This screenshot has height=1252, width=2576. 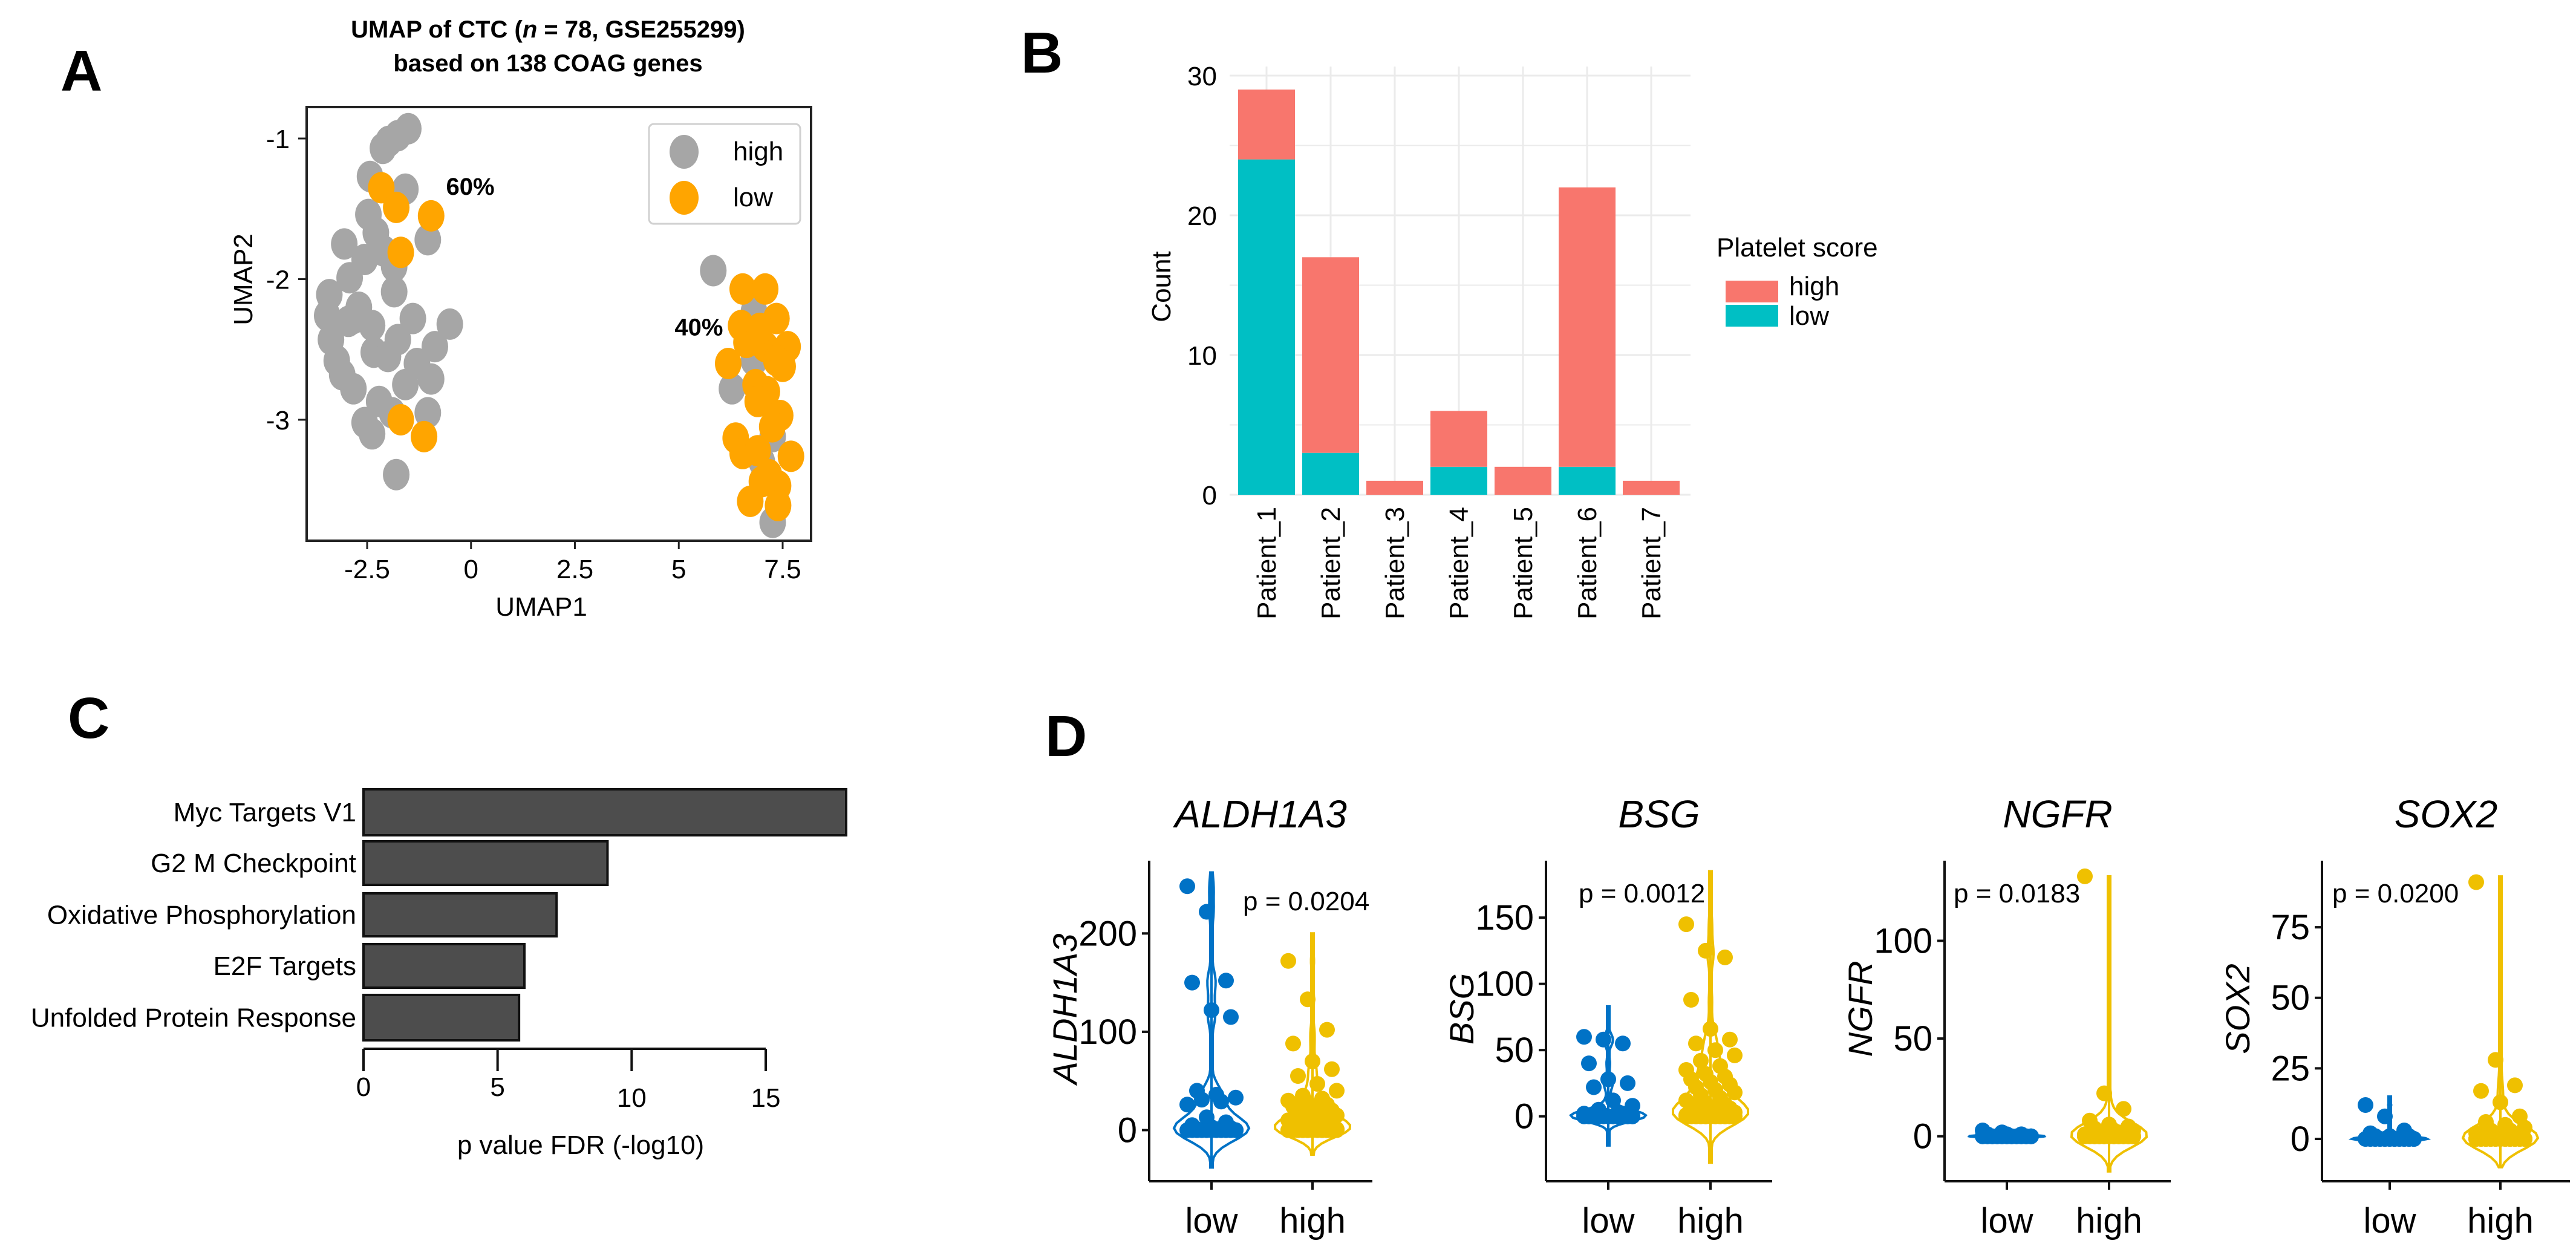 What do you see at coordinates (1395, 563) in the screenshot?
I see `bar-x-tick-label: Patient_3` at bounding box center [1395, 563].